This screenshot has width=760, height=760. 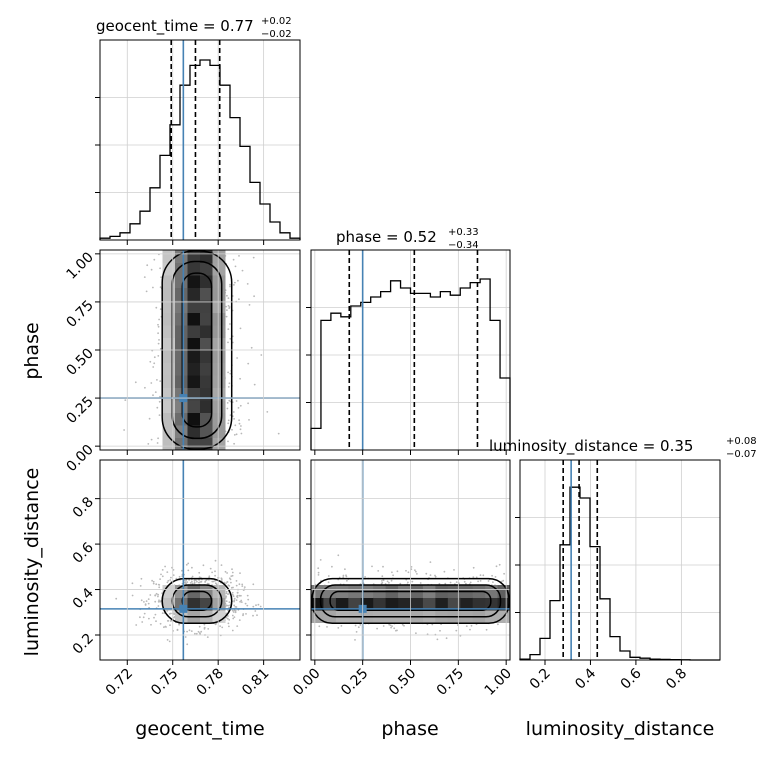 I want to click on density-geocent-time-phase, so click(x=200, y=350).